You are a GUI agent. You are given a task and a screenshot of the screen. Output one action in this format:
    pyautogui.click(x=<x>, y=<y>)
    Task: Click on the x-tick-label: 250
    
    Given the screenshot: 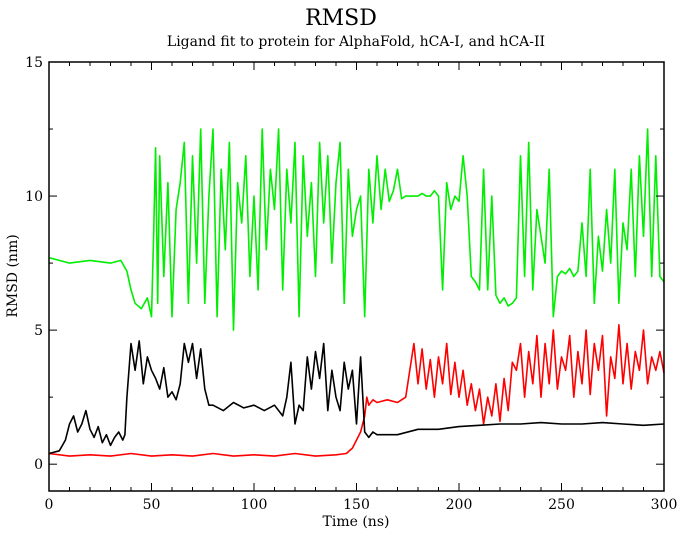 What is the action you would take?
    pyautogui.click(x=561, y=505)
    